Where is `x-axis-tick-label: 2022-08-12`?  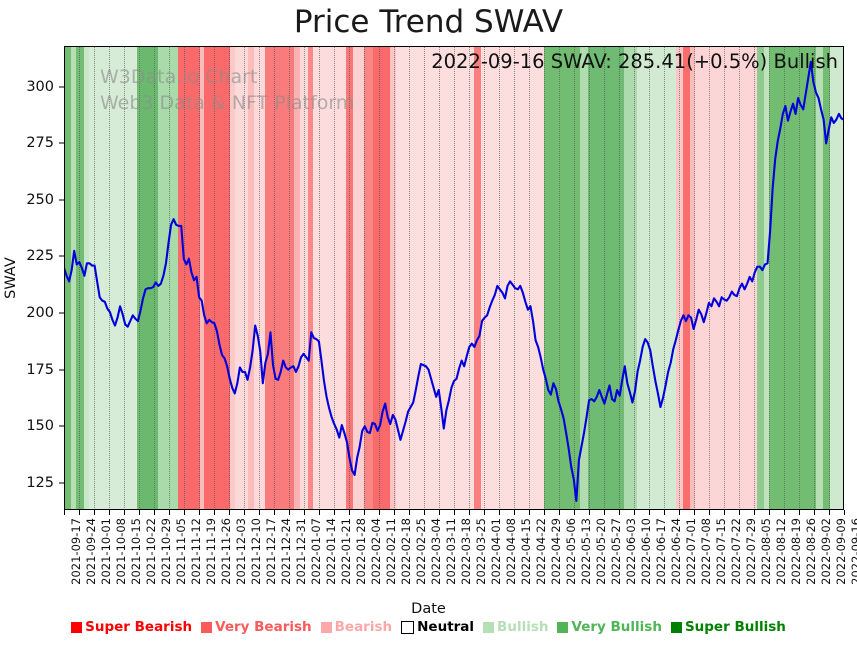 x-axis-tick-label: 2022-08-12 is located at coordinates (780, 551).